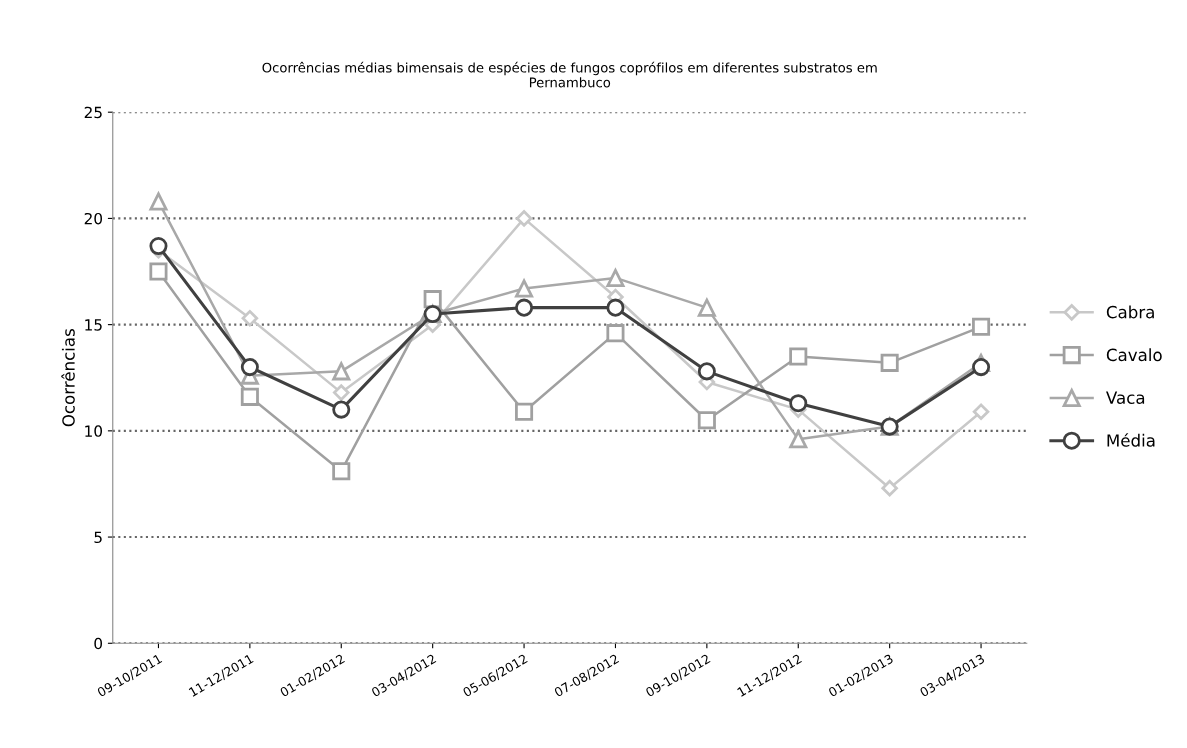 The height and width of the screenshot is (748, 1187). I want to click on y-tick-label: 10, so click(94, 431).